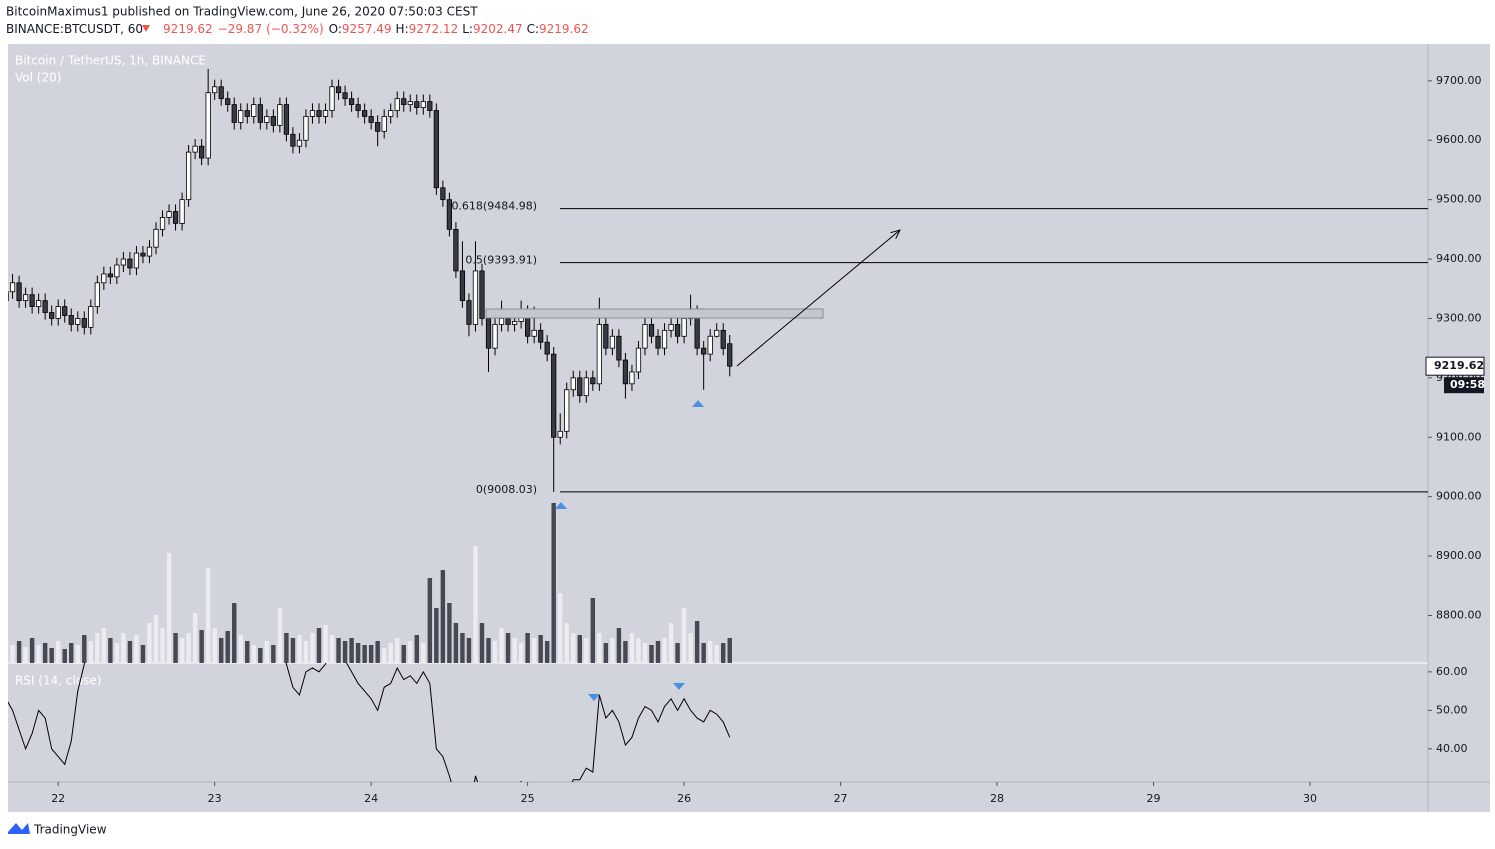 Image resolution: width=1495 pixels, height=849 pixels. Describe the element at coordinates (698, 403) in the screenshot. I see `marker-up` at that location.